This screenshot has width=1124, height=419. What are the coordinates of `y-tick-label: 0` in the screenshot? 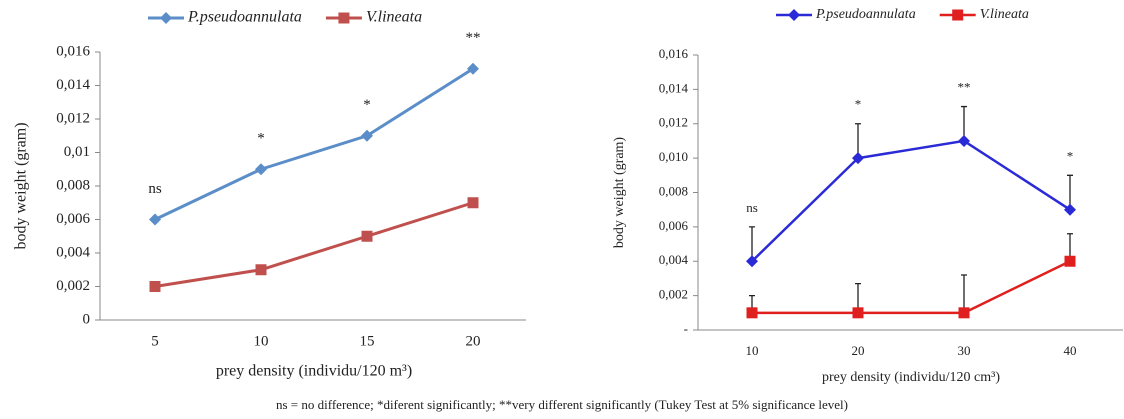 It's located at (87, 319).